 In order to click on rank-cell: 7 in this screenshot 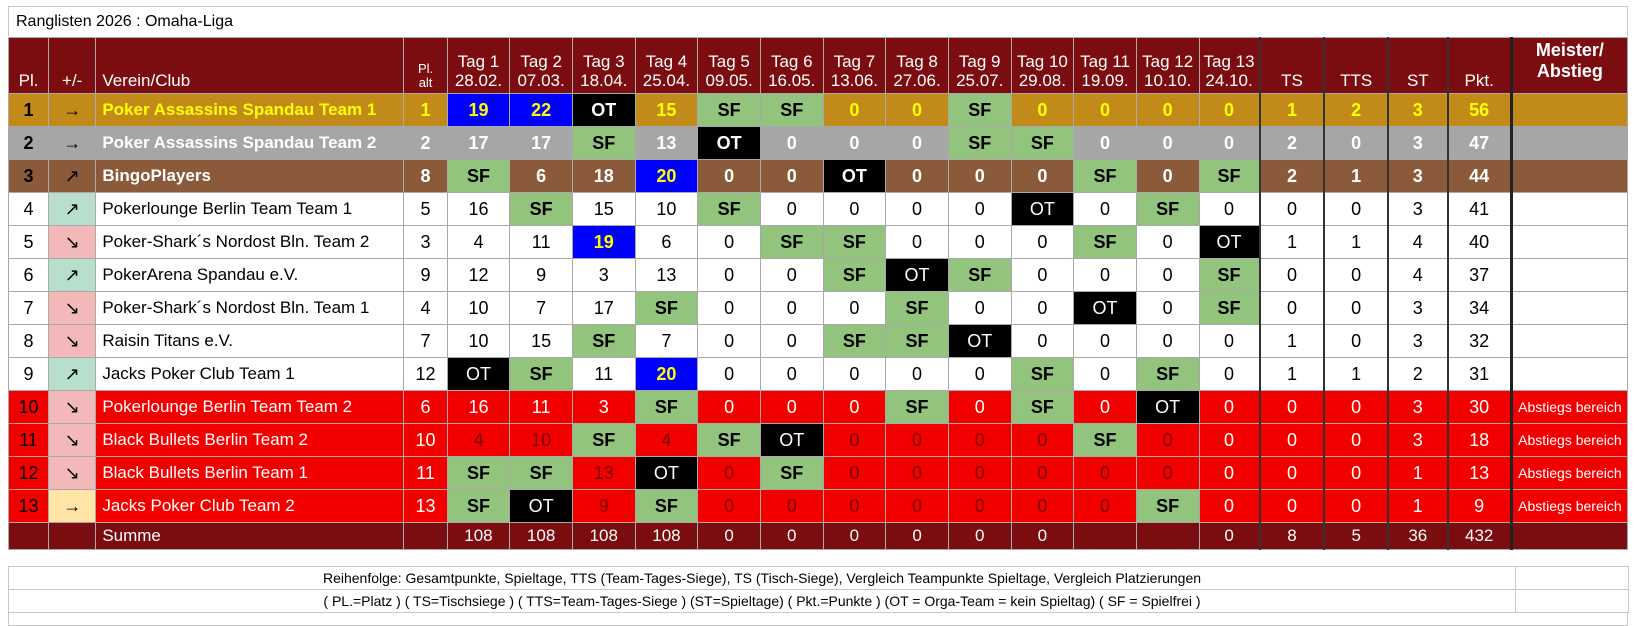, I will do `click(28, 308)`.